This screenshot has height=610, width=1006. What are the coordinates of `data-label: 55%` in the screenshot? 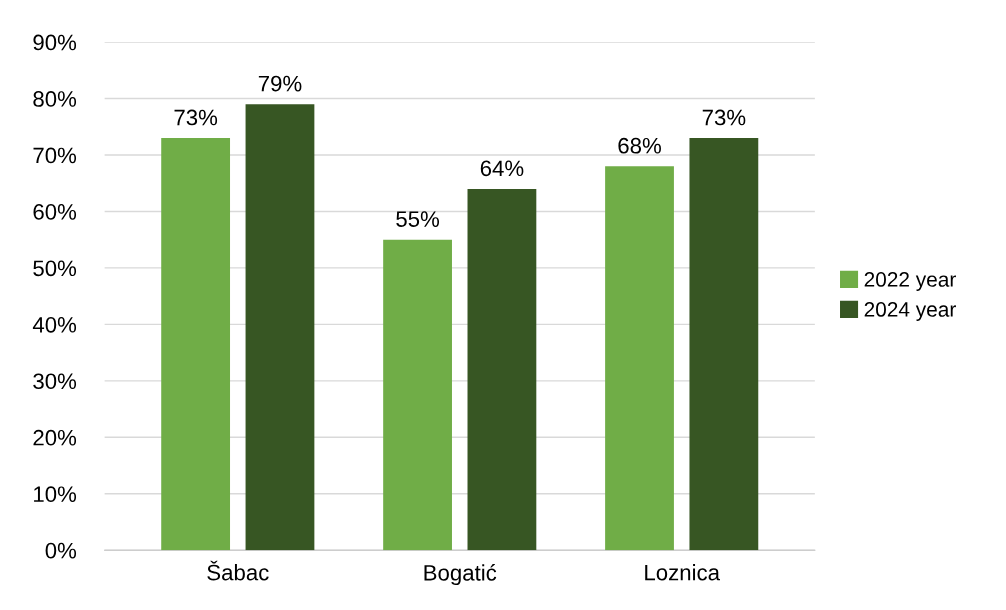 It's located at (418, 219).